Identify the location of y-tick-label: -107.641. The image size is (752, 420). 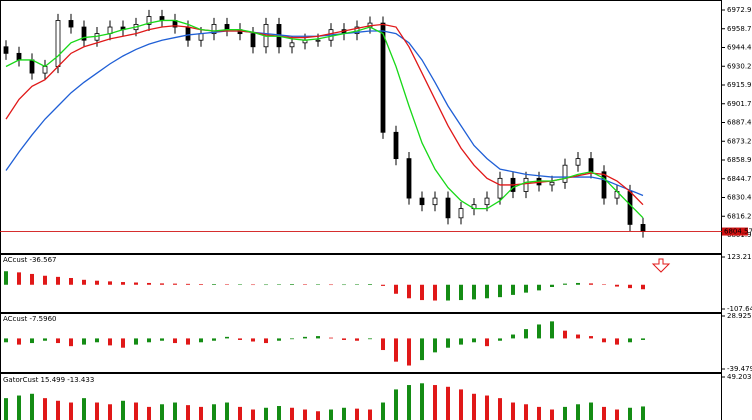
(739, 309).